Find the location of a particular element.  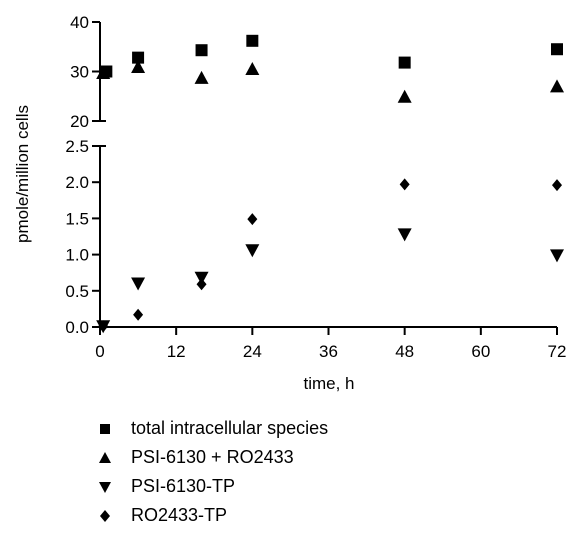

triangle-up-marker-icon is located at coordinates (105, 457).